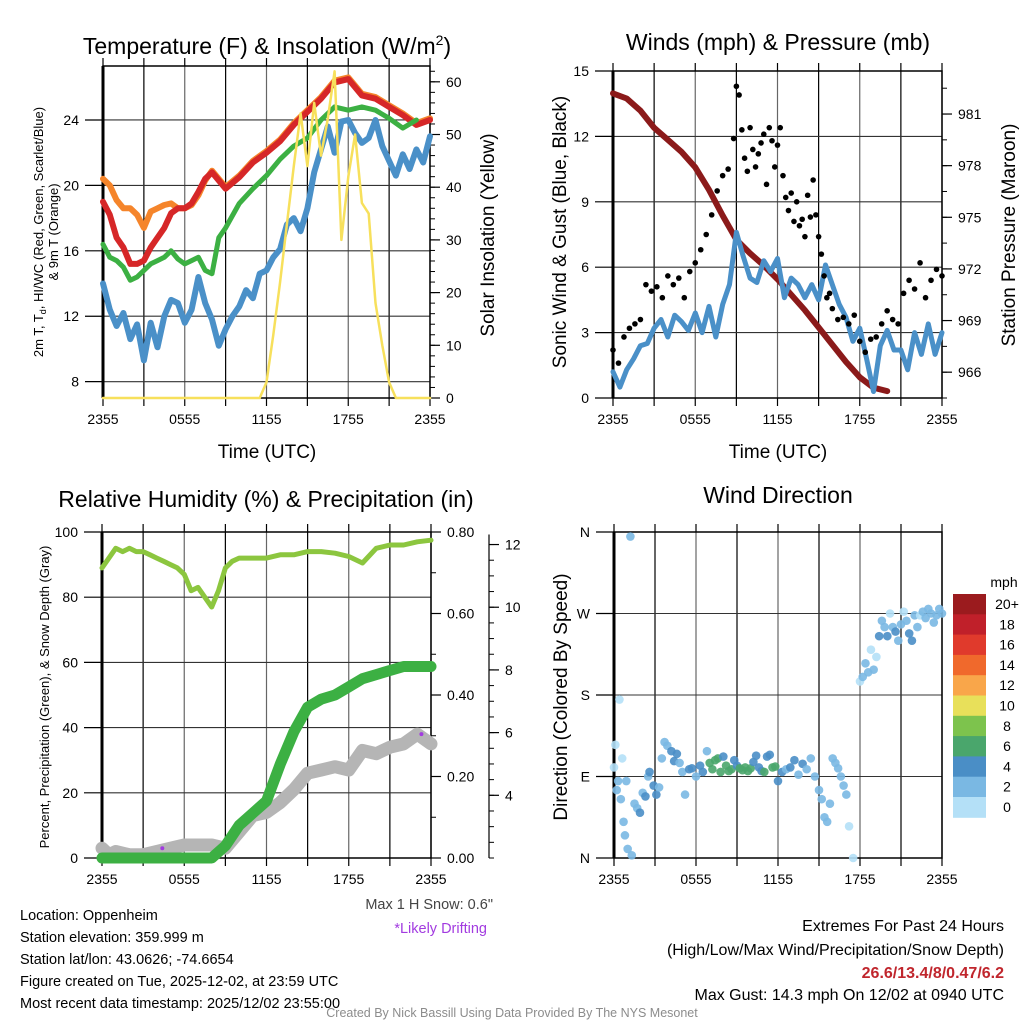  What do you see at coordinates (75, 382) in the screenshot?
I see `y-tick-label: 8` at bounding box center [75, 382].